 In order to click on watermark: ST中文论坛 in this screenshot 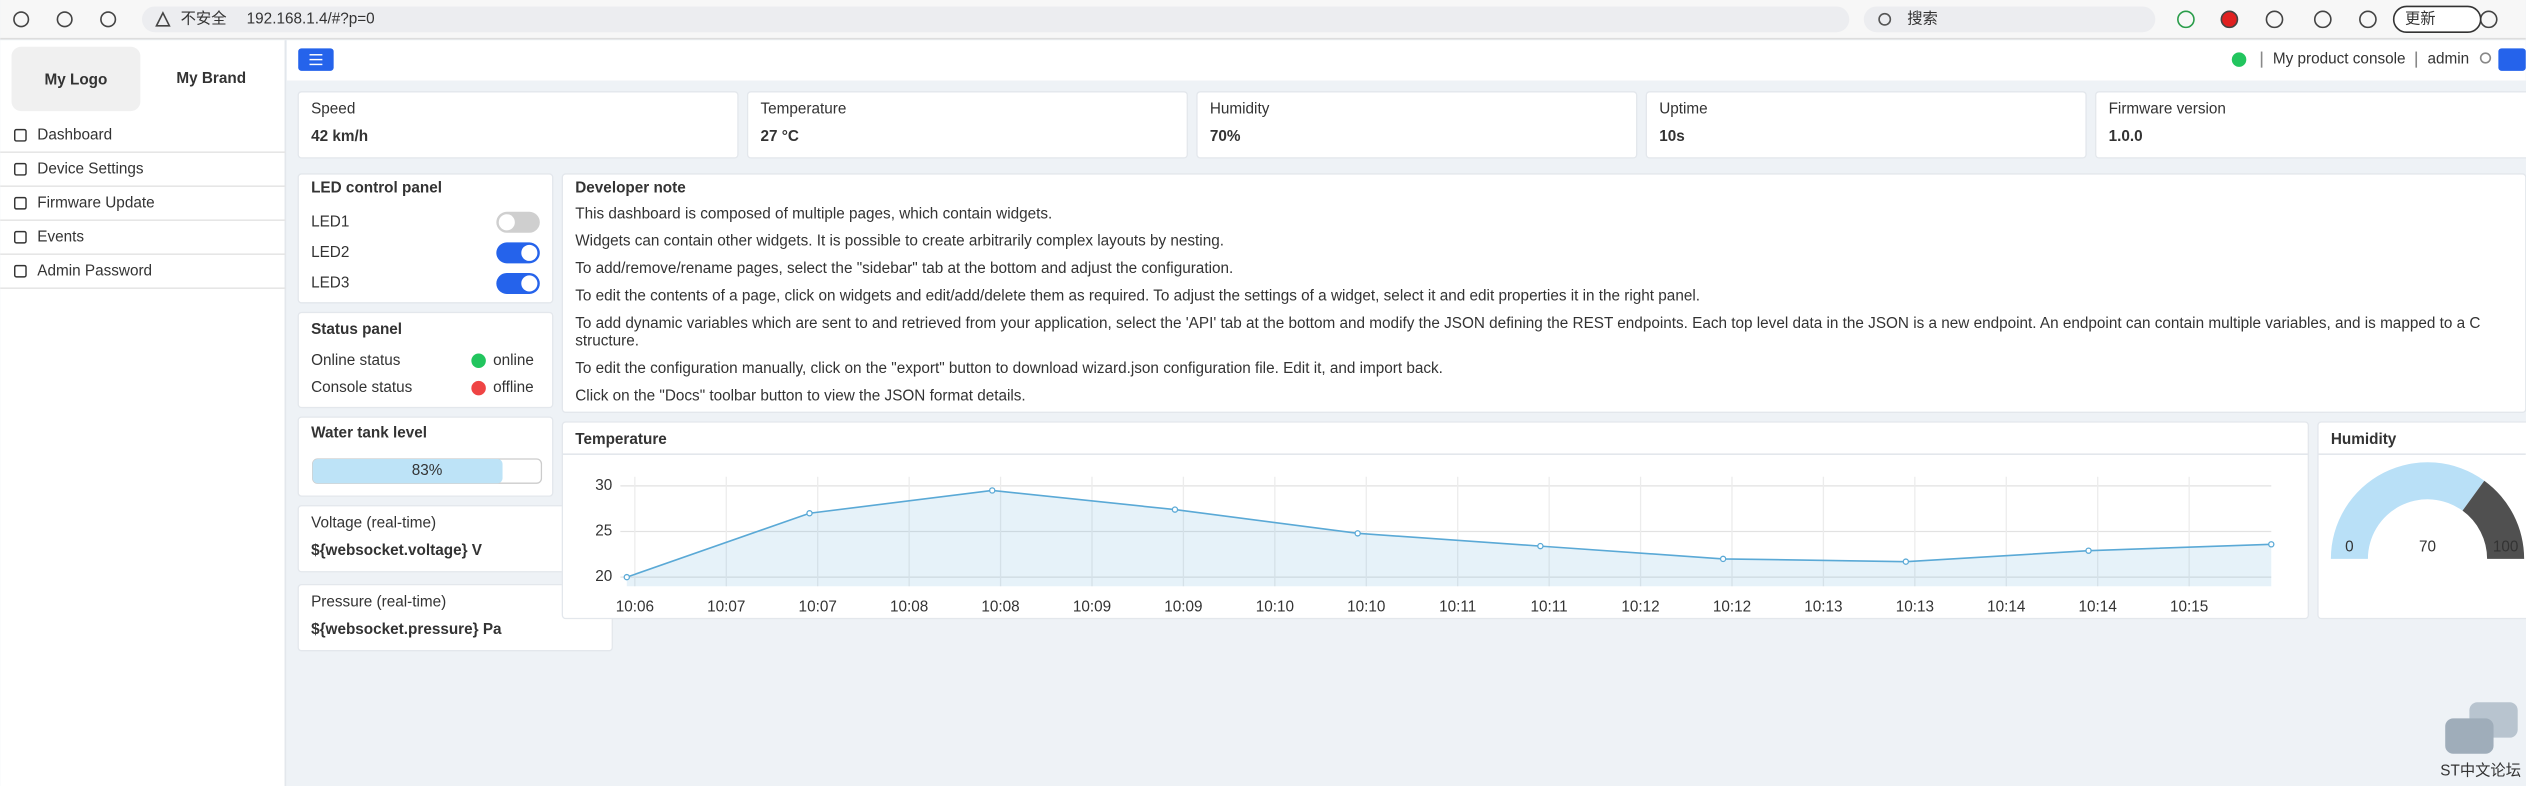, I will do `click(2480, 771)`.